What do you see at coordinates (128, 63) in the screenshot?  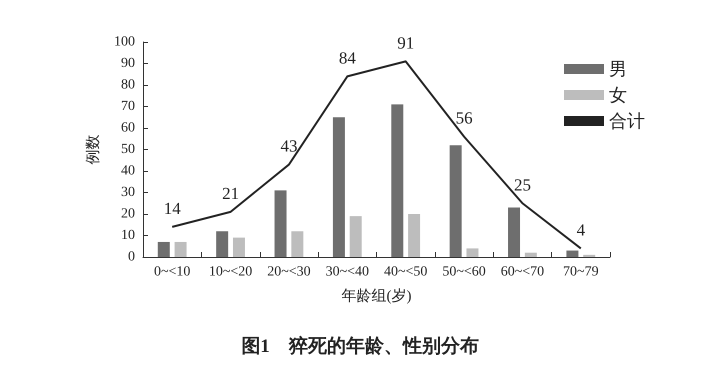 I see `y-tick-label: 90` at bounding box center [128, 63].